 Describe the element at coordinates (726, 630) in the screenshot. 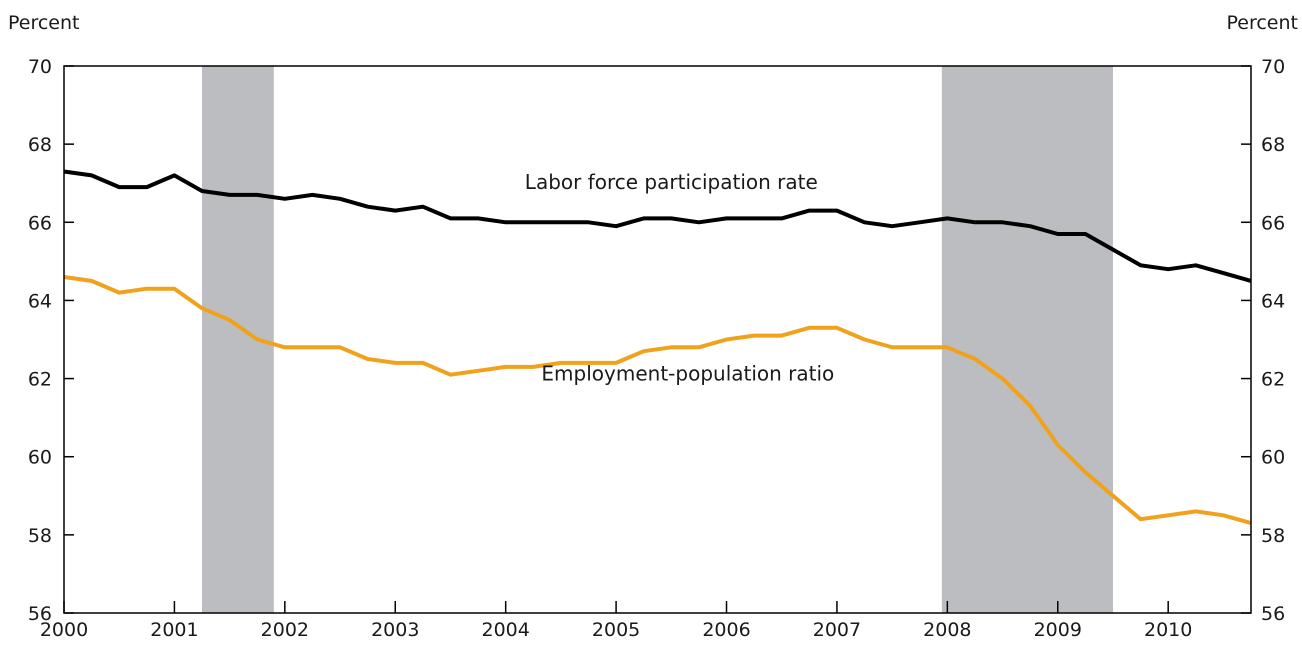

I see `x-tick-label: 2006` at that location.